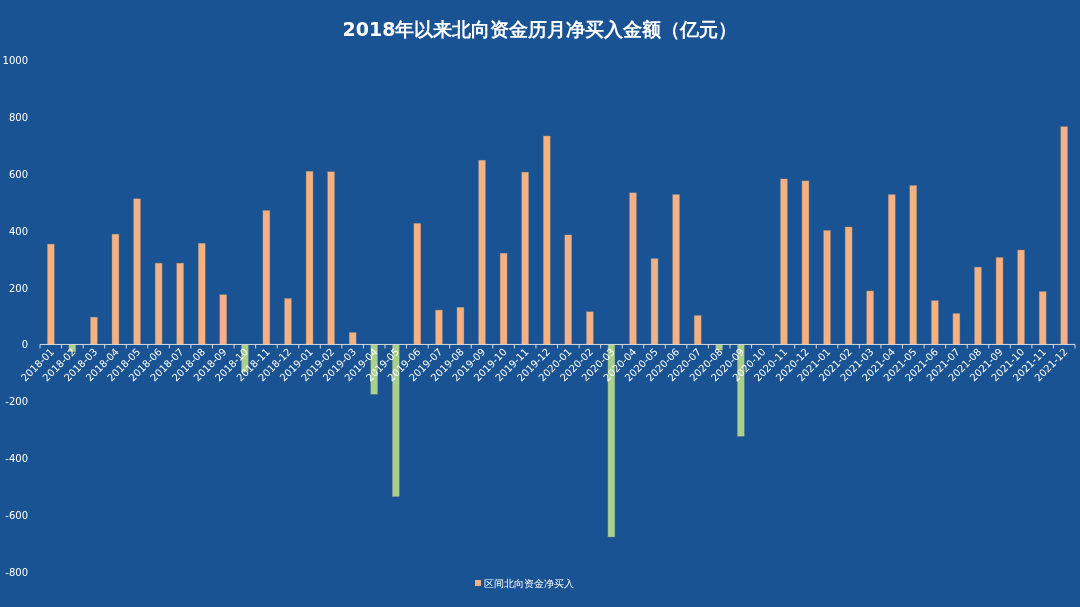 The width and height of the screenshot is (1080, 607). What do you see at coordinates (18, 288) in the screenshot?
I see `y-tick-label: 200` at bounding box center [18, 288].